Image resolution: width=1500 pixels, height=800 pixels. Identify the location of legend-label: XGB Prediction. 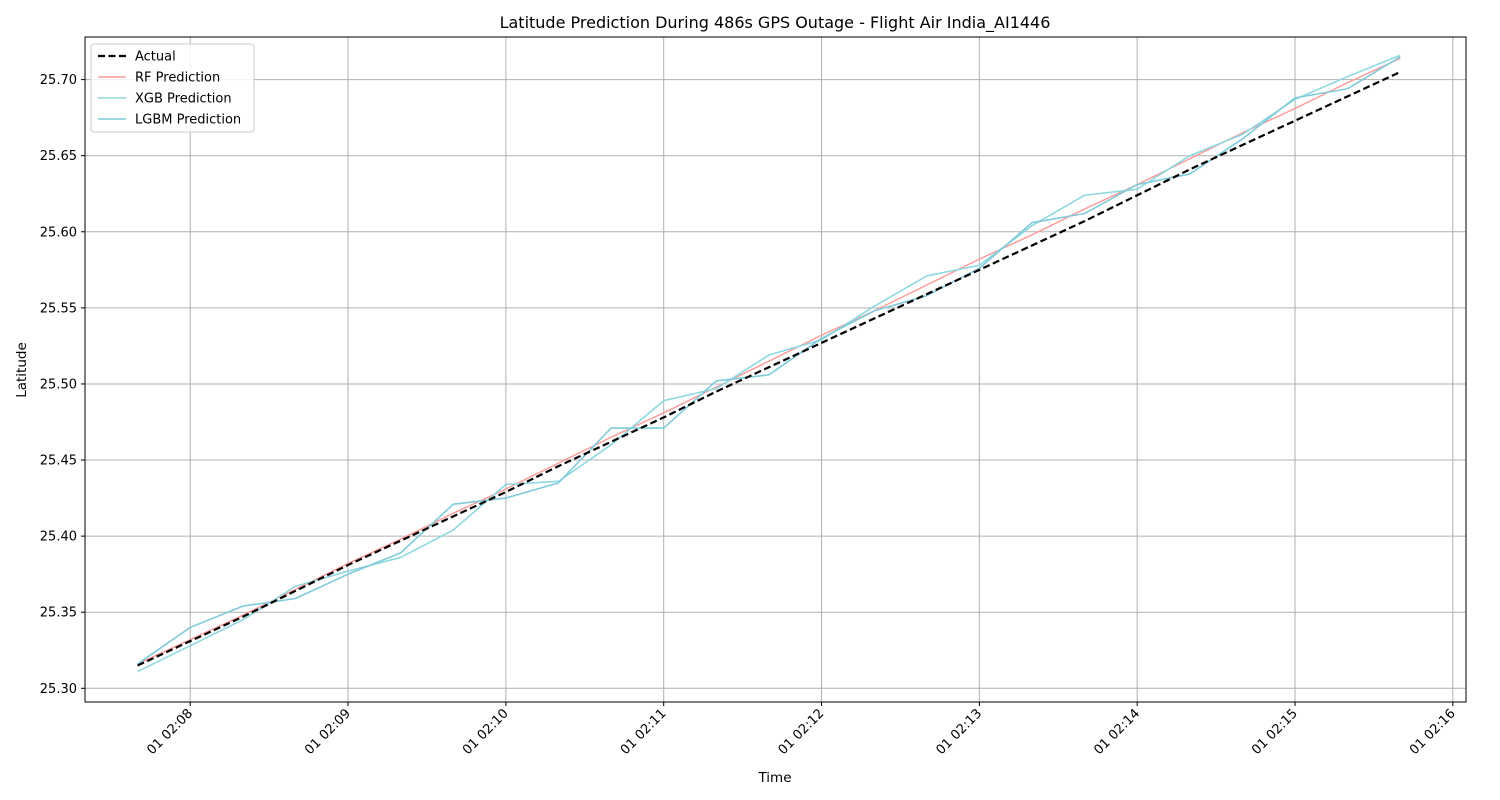
(183, 99).